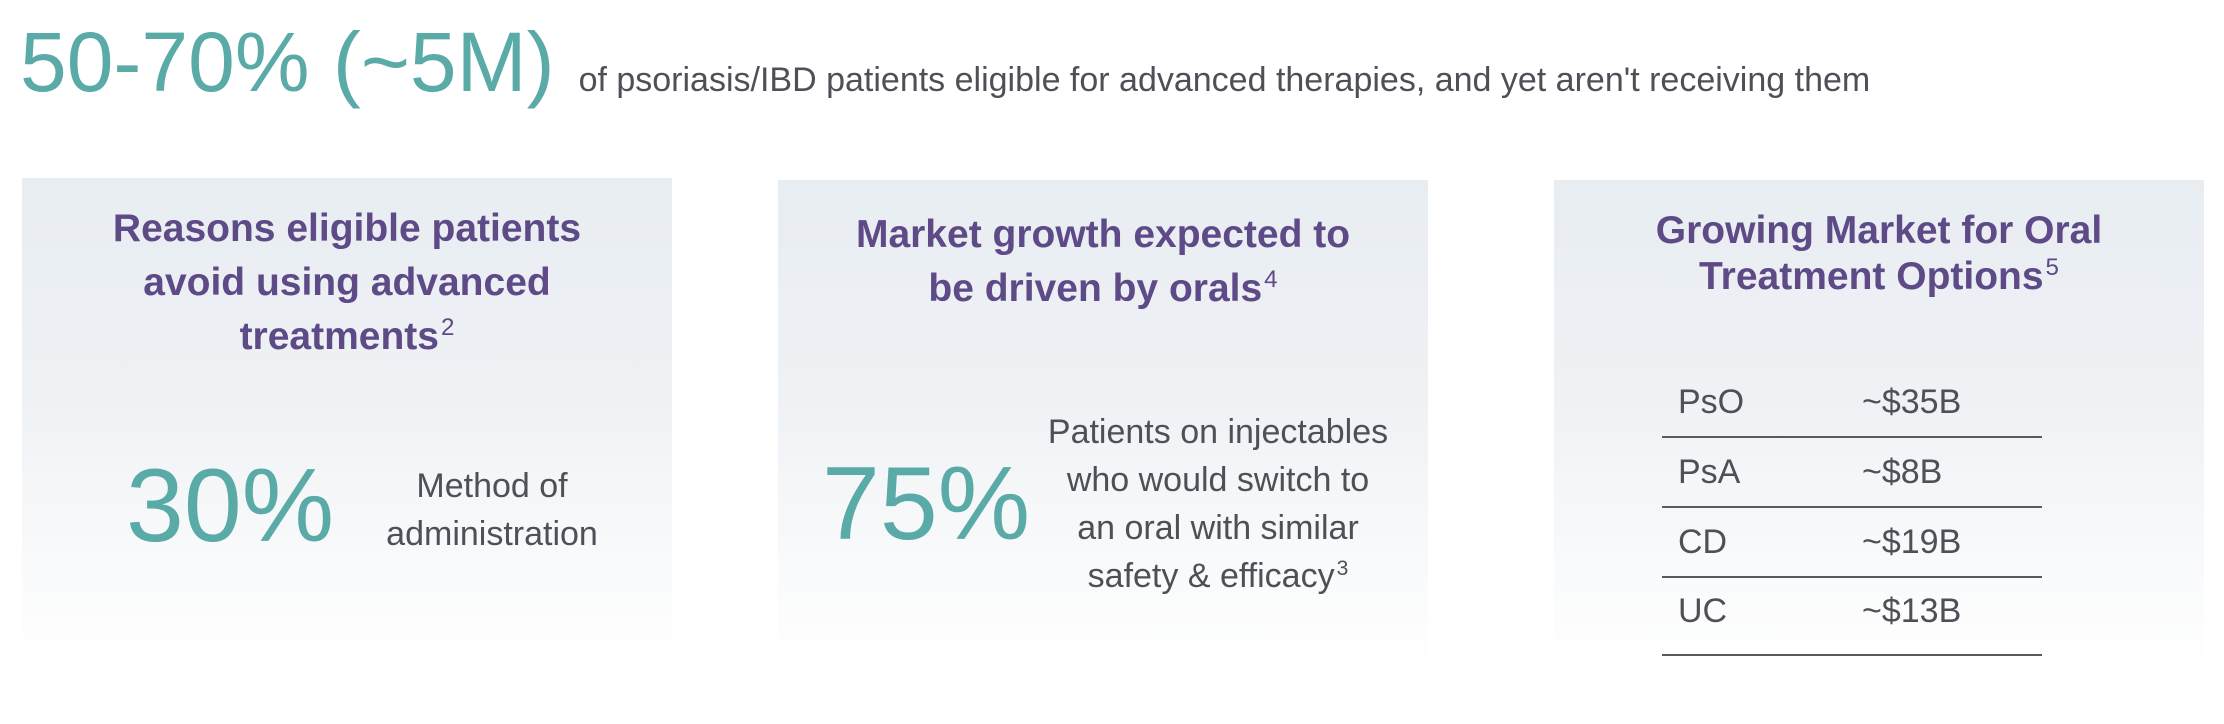  I want to click on panel-title-line: Reasons eligible patients, so click(347, 228).